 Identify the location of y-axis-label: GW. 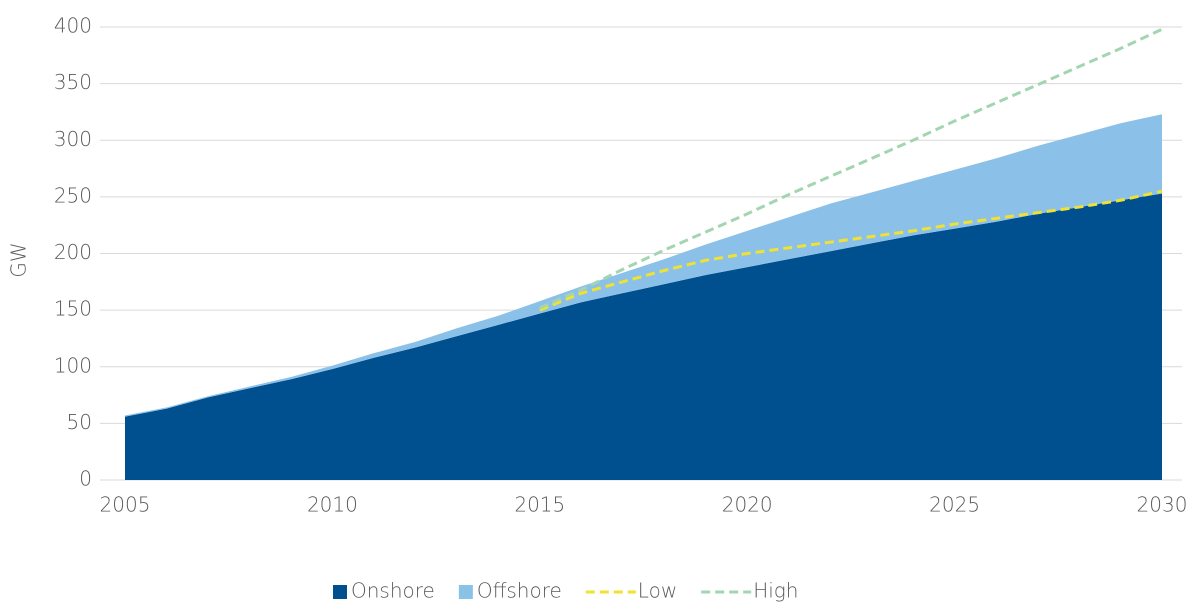
(19, 259).